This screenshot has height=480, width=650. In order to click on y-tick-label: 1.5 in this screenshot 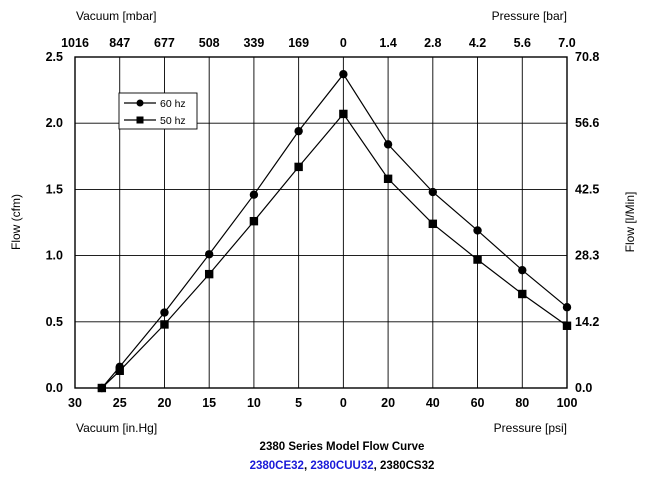, I will do `click(54, 189)`.